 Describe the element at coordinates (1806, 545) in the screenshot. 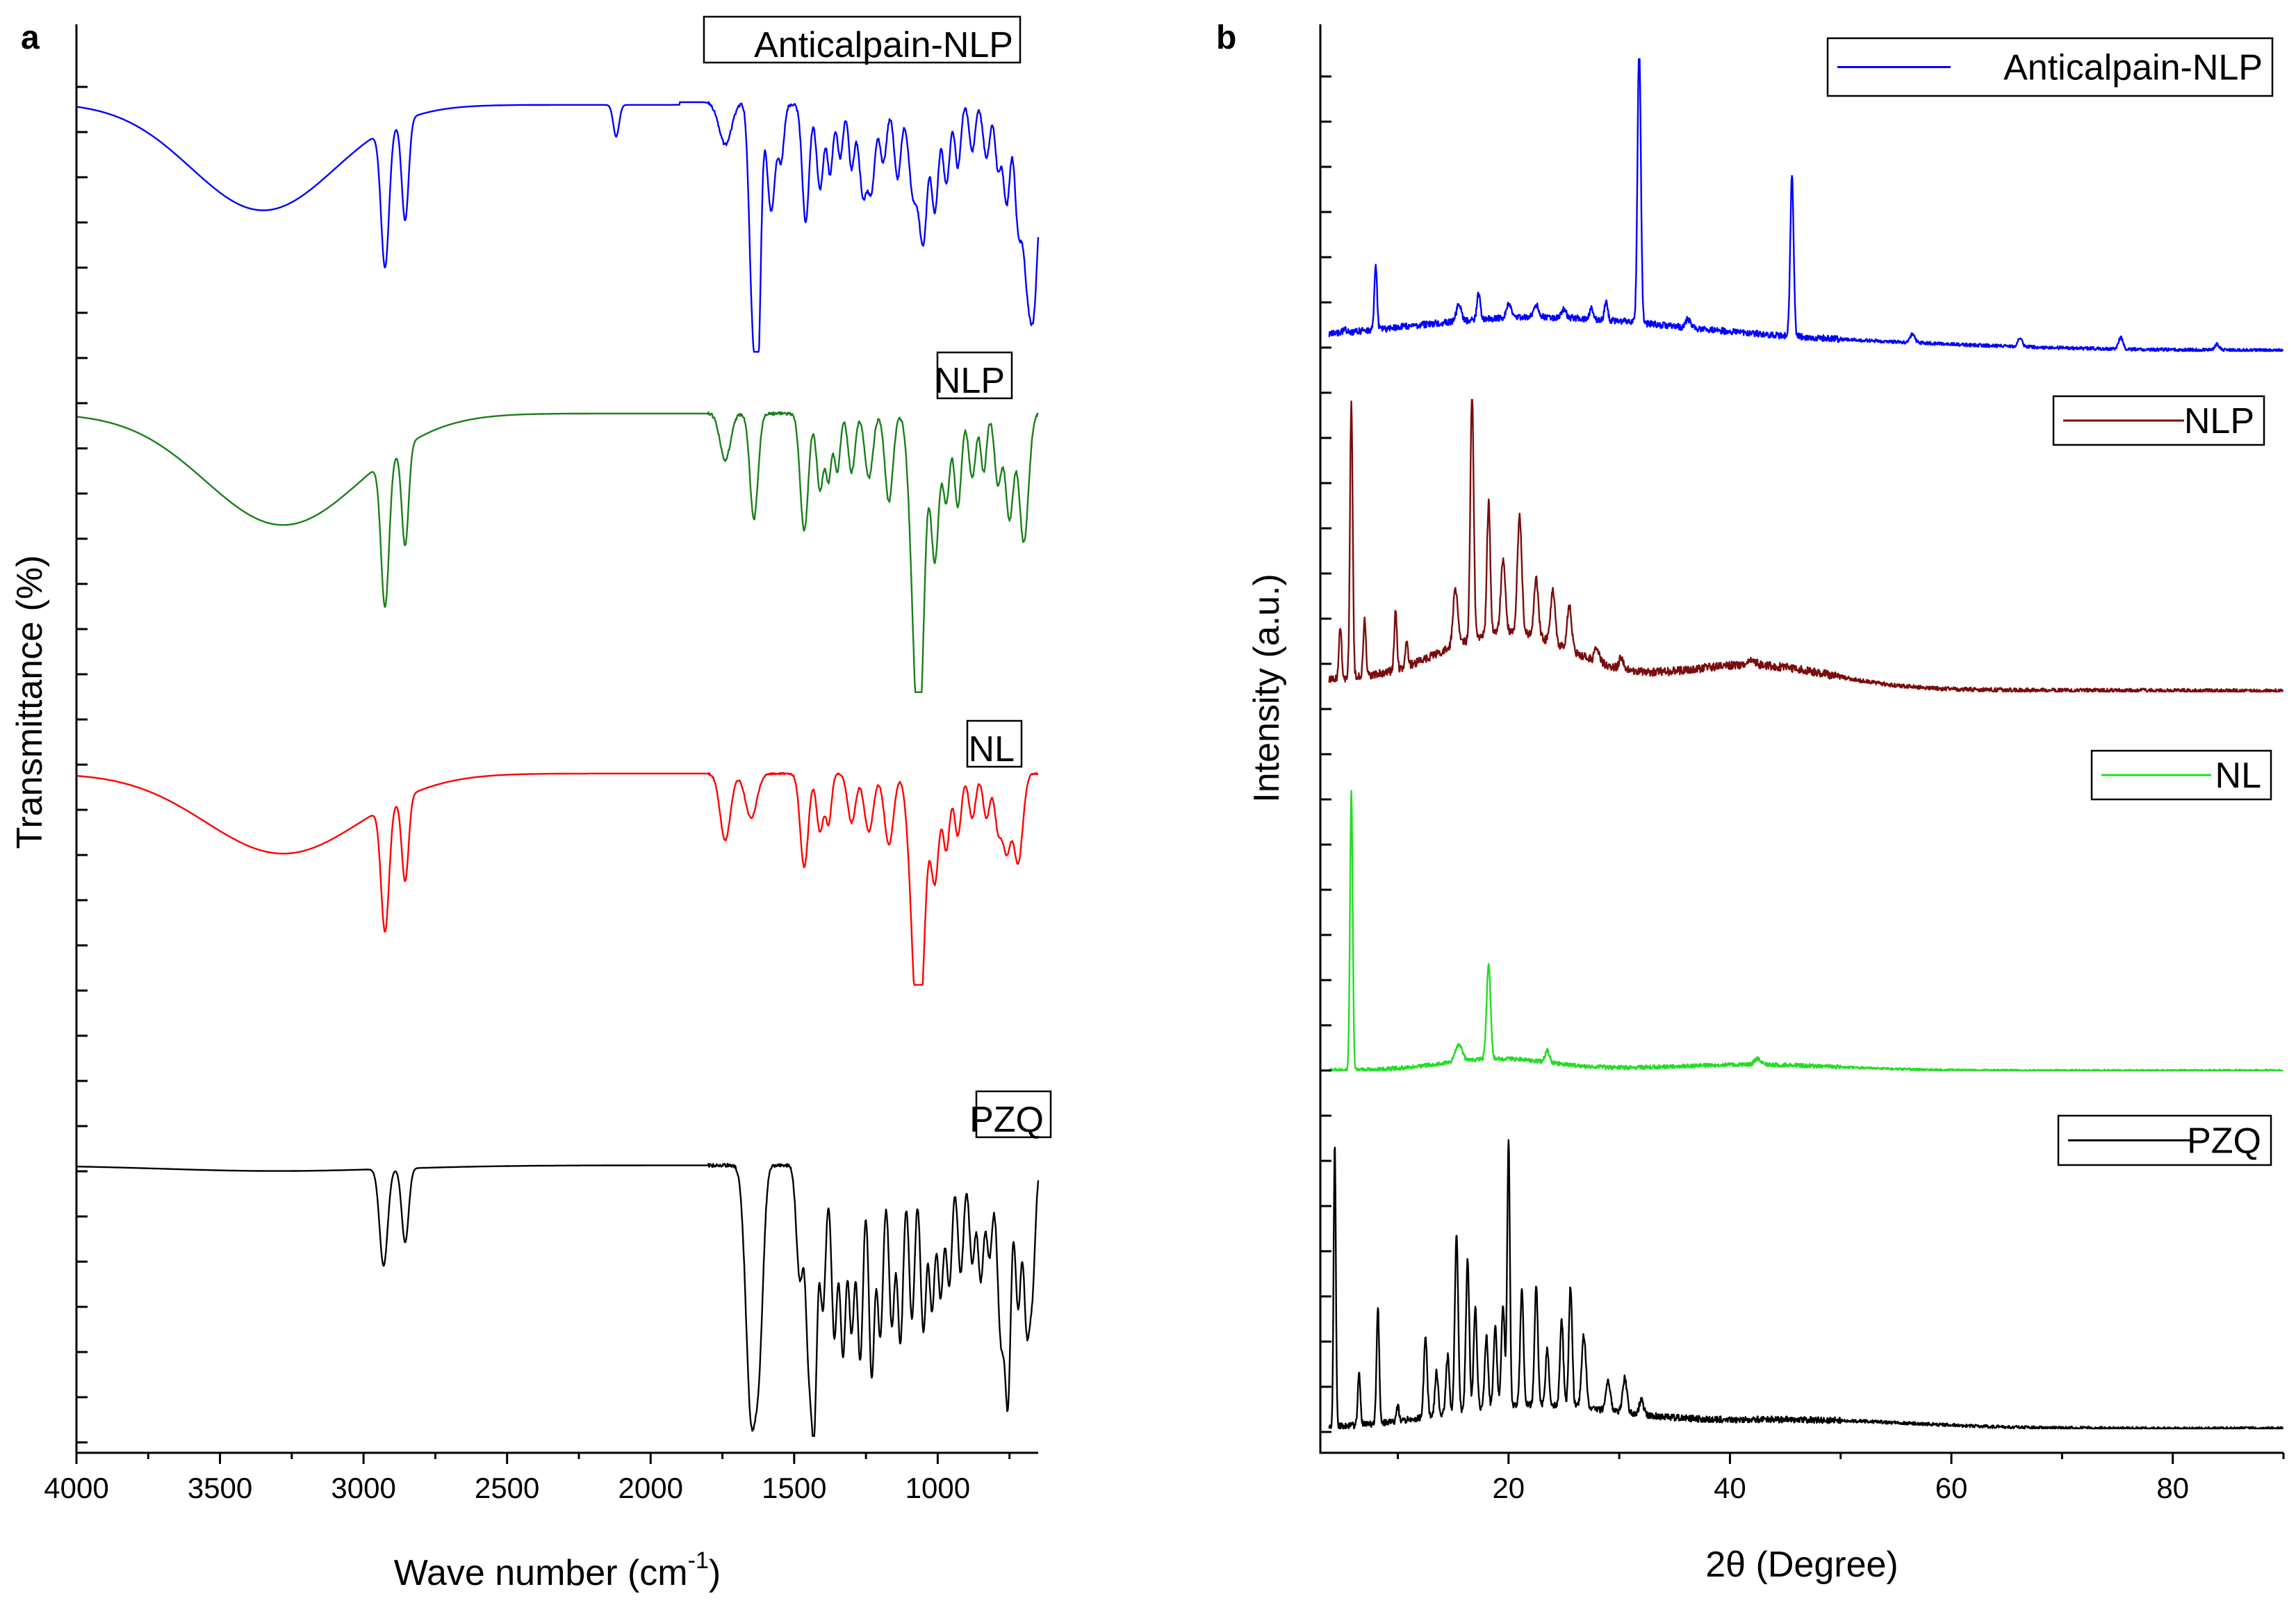

I see `xrd-series-nlp` at that location.